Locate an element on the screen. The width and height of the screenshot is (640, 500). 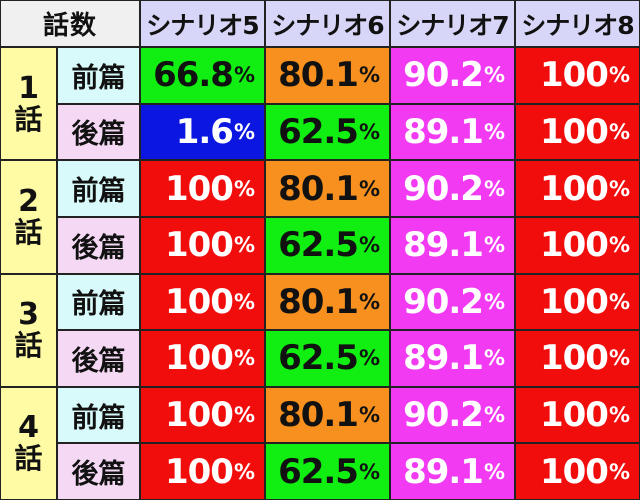
probability-value: 66.8 is located at coordinates (193, 75).